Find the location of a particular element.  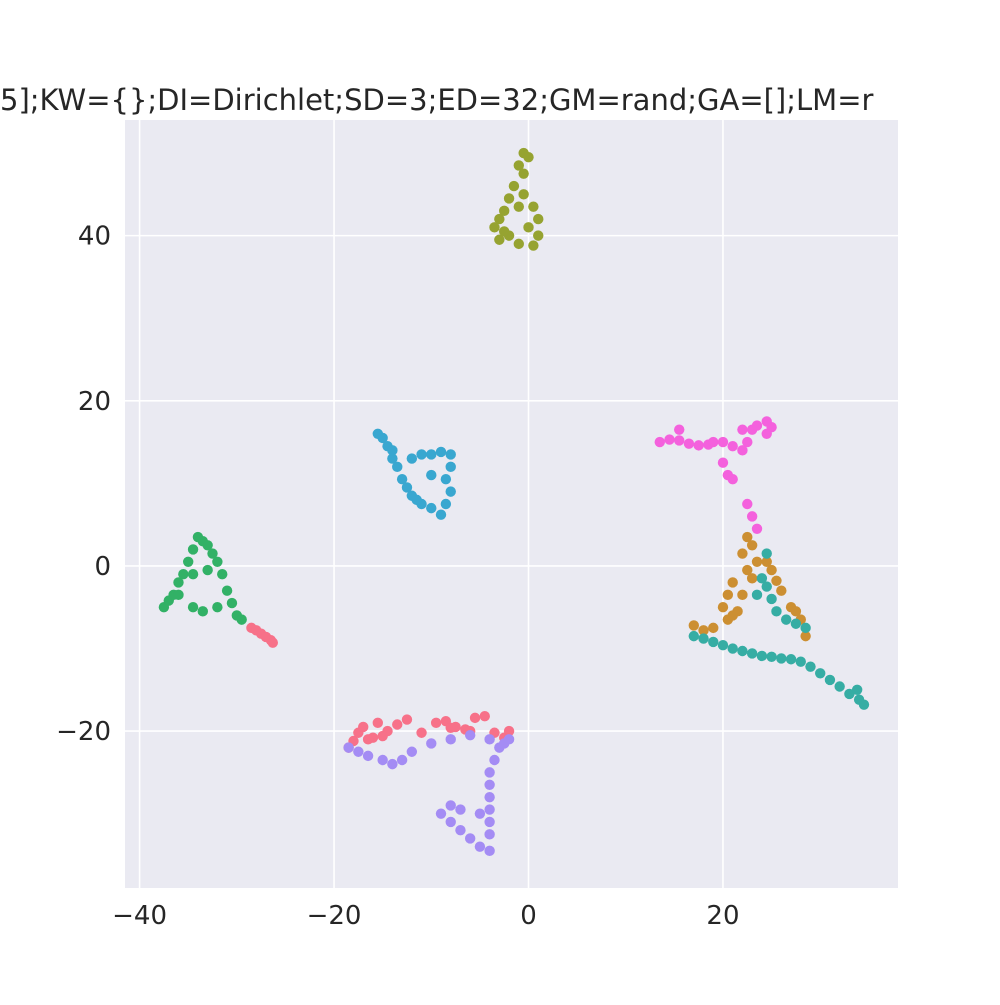

y-tick-label: −20 is located at coordinates (83, 732).